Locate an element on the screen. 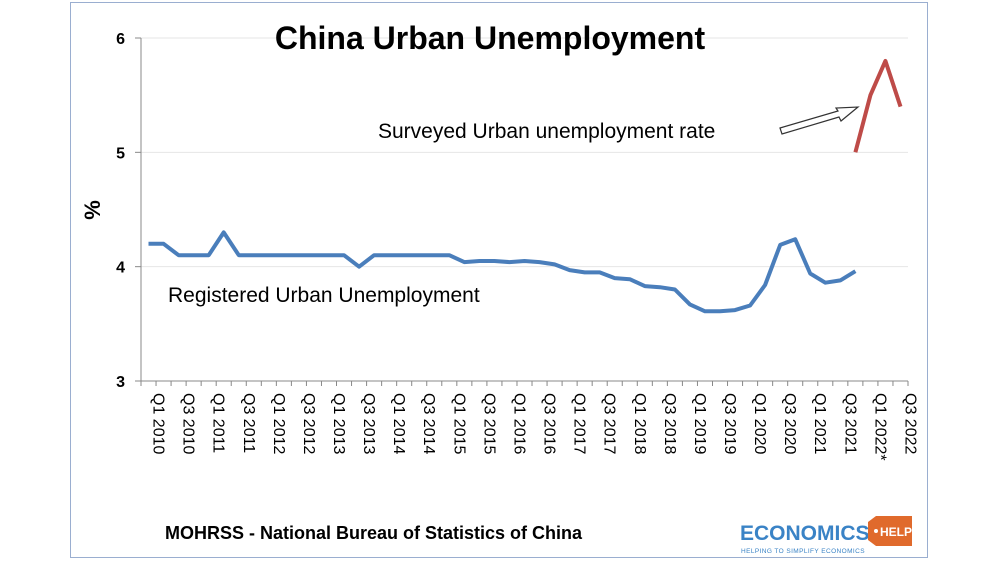 The image size is (1000, 563). x-tick-label: Q1 2020 is located at coordinates (759, 423).